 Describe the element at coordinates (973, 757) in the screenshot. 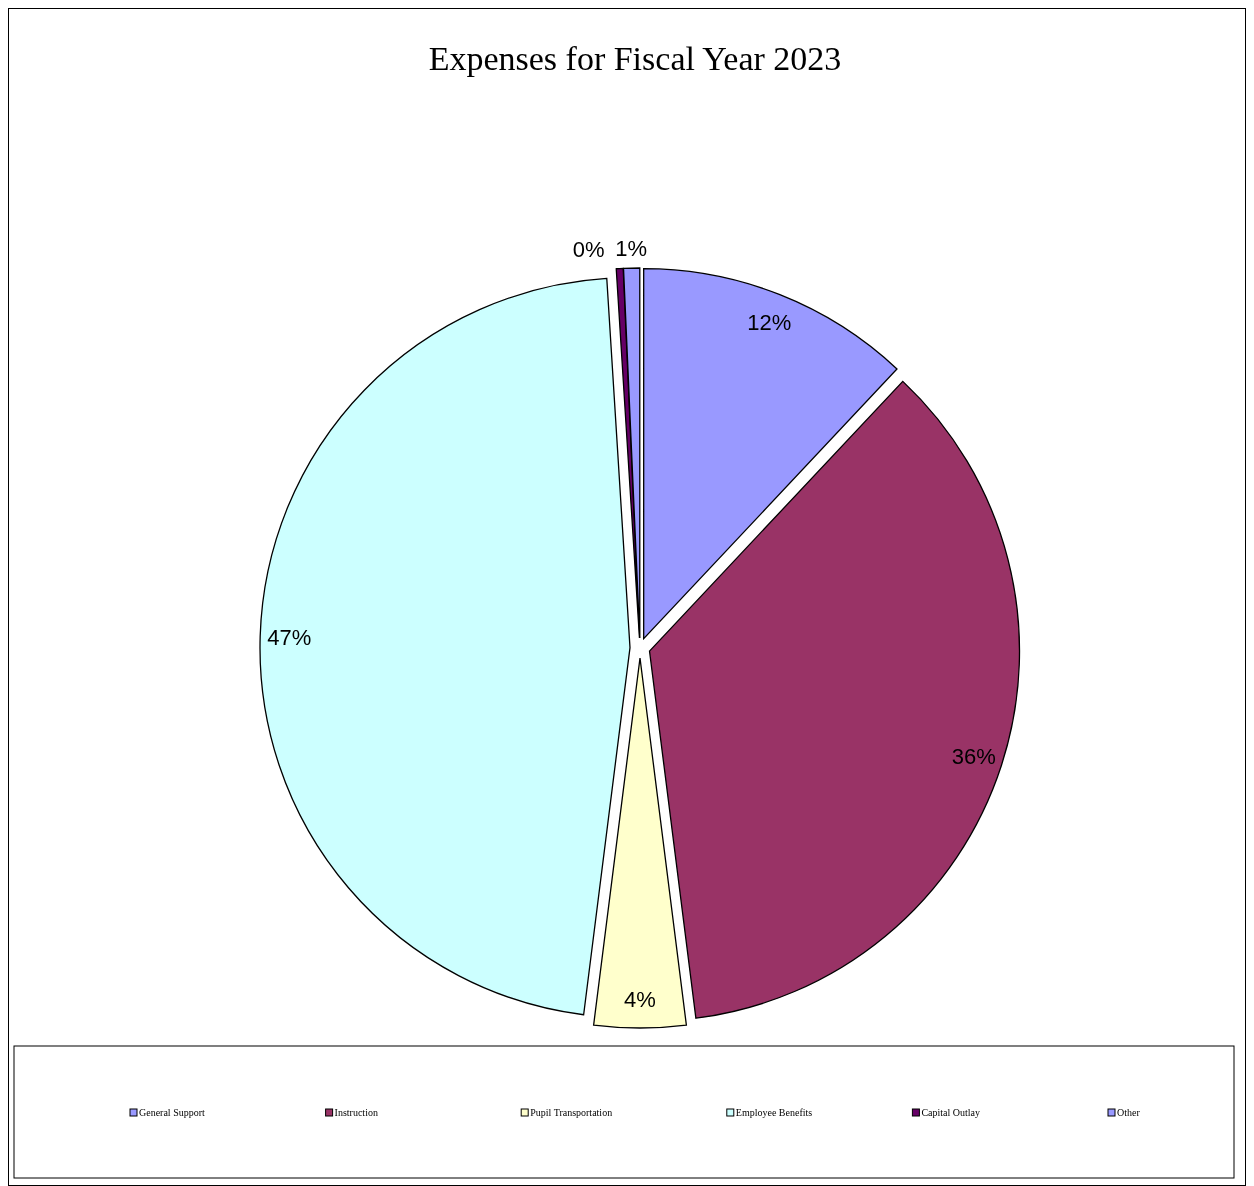

I see `data-label: 36%` at that location.